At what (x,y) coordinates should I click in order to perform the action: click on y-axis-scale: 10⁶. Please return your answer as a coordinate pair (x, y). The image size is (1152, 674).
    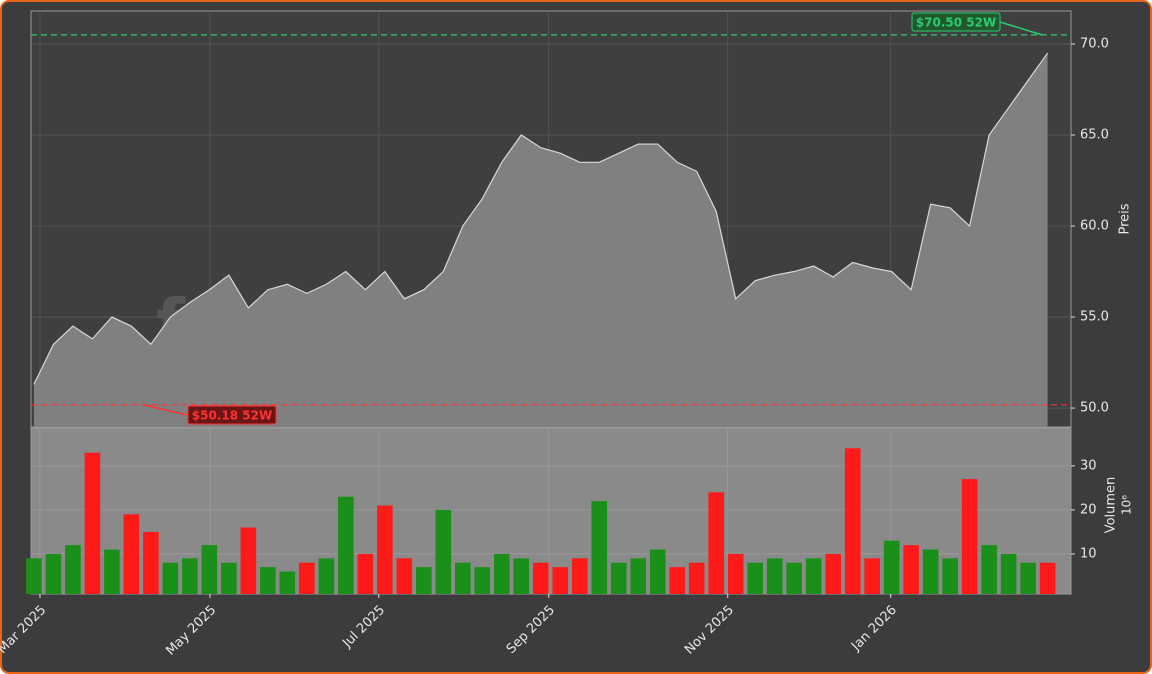
    Looking at the image, I should click on (1127, 505).